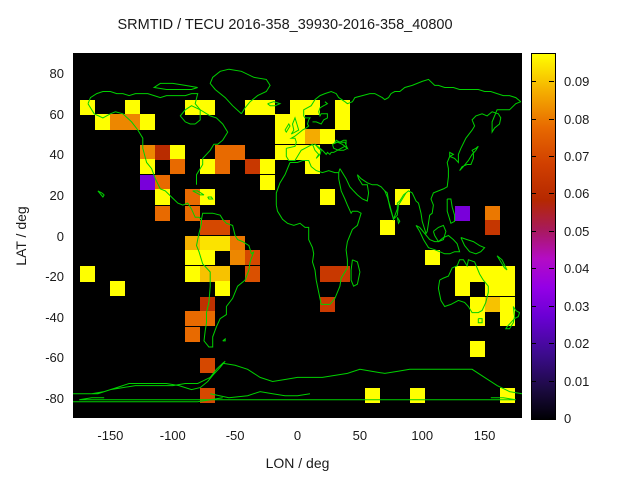 Image resolution: width=640 pixels, height=480 pixels. I want to click on colorbar, so click(543, 236).